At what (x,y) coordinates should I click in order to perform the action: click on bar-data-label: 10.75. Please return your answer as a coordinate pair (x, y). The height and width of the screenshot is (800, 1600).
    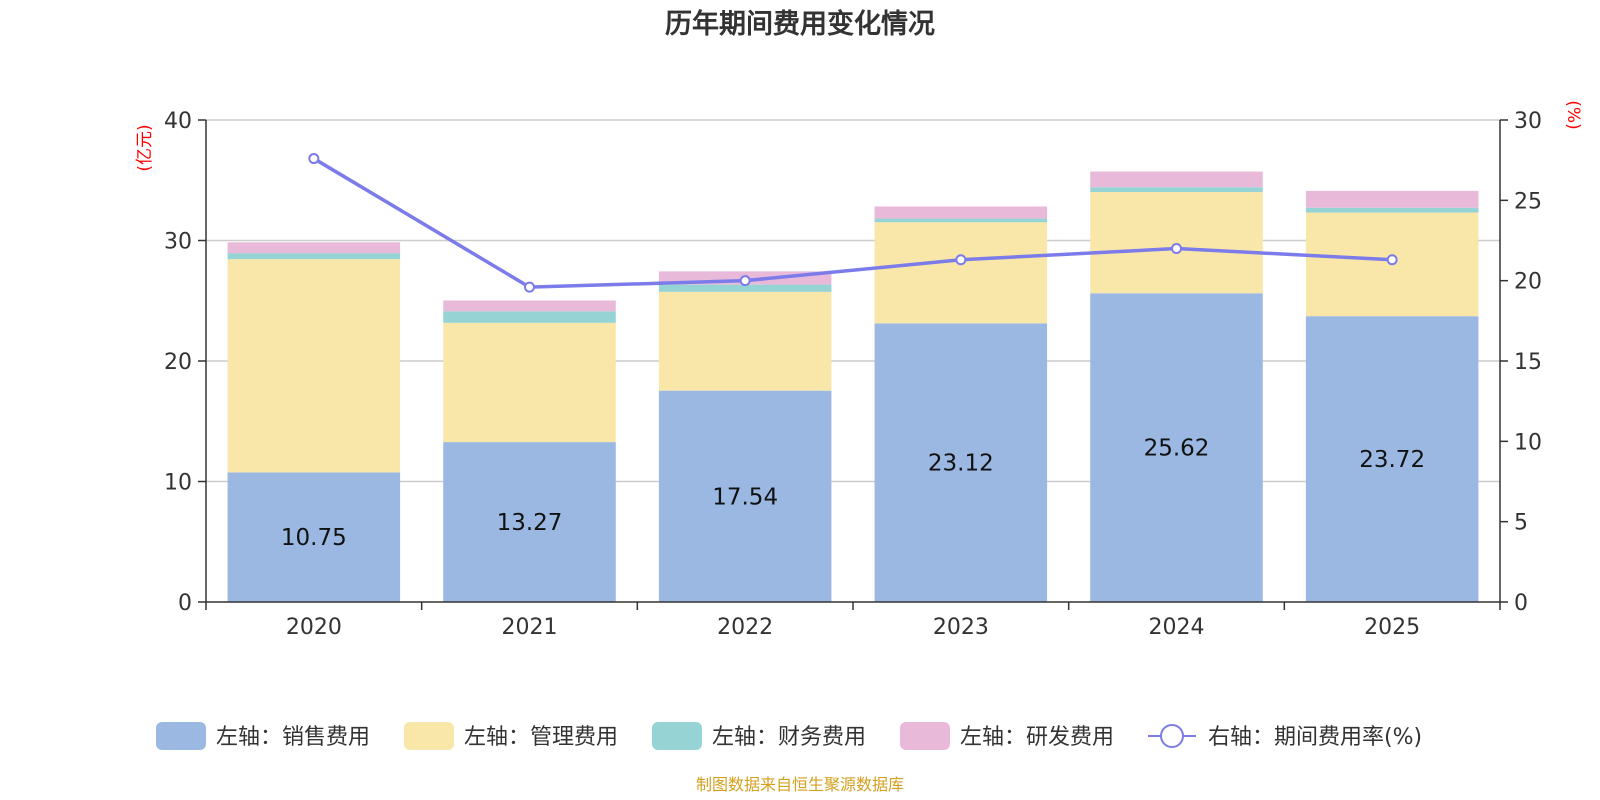
    Looking at the image, I should click on (314, 538).